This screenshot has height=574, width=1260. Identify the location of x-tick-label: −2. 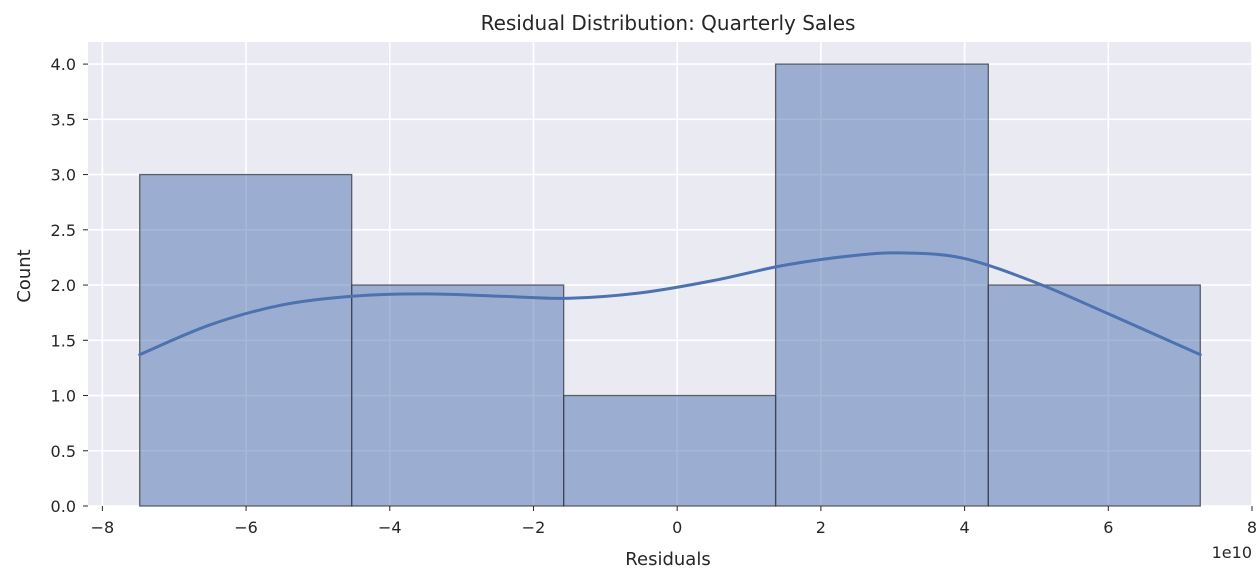
(534, 527).